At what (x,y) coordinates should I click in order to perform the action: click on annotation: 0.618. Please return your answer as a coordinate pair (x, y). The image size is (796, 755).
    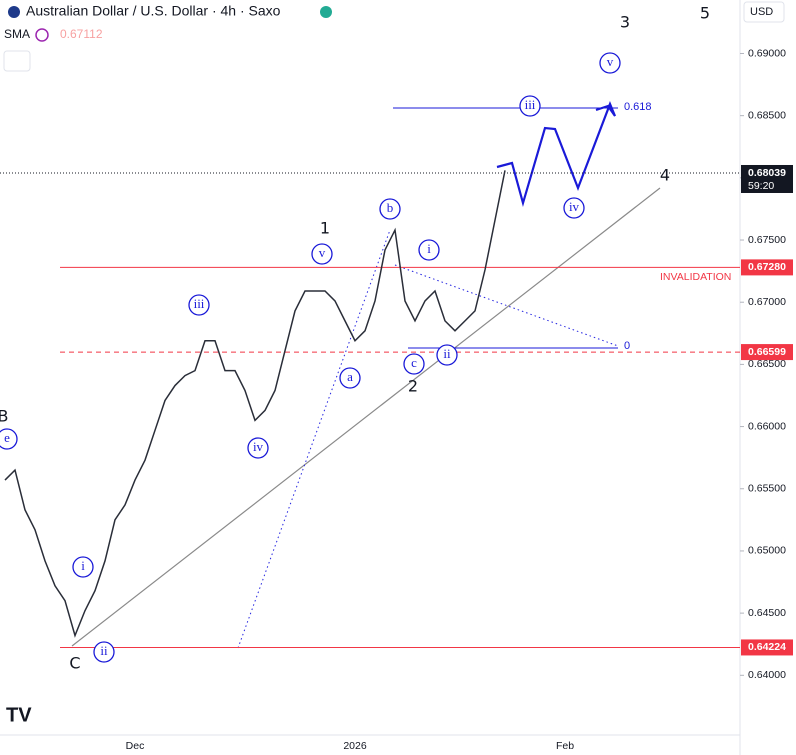
    Looking at the image, I should click on (638, 107).